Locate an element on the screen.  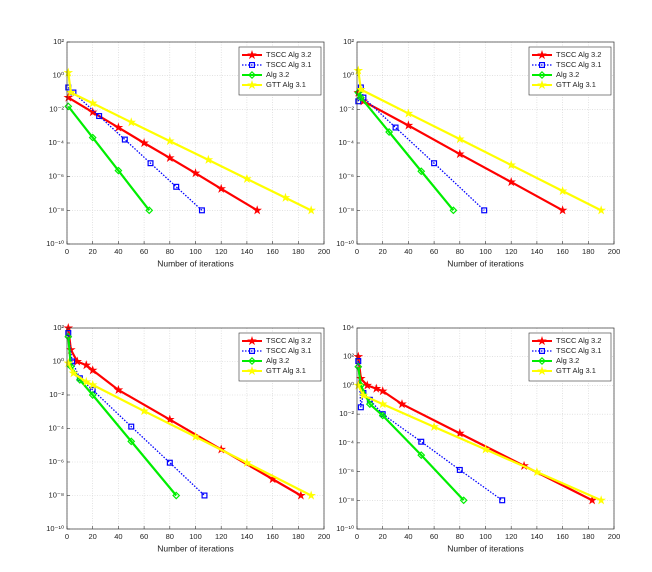
y-tick-label: 10⁻⁸ is located at coordinates (56, 209).